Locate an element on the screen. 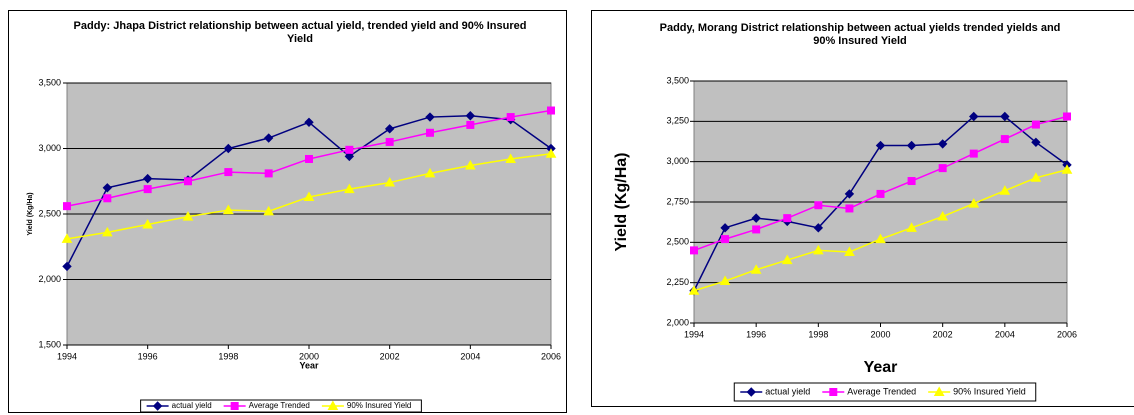 The image size is (1134, 415). legend-label: actual yield is located at coordinates (192, 405).